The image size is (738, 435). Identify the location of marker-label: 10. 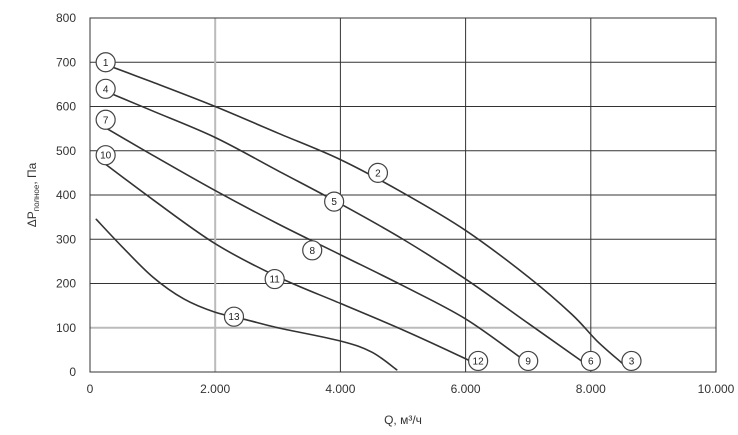
(106, 156).